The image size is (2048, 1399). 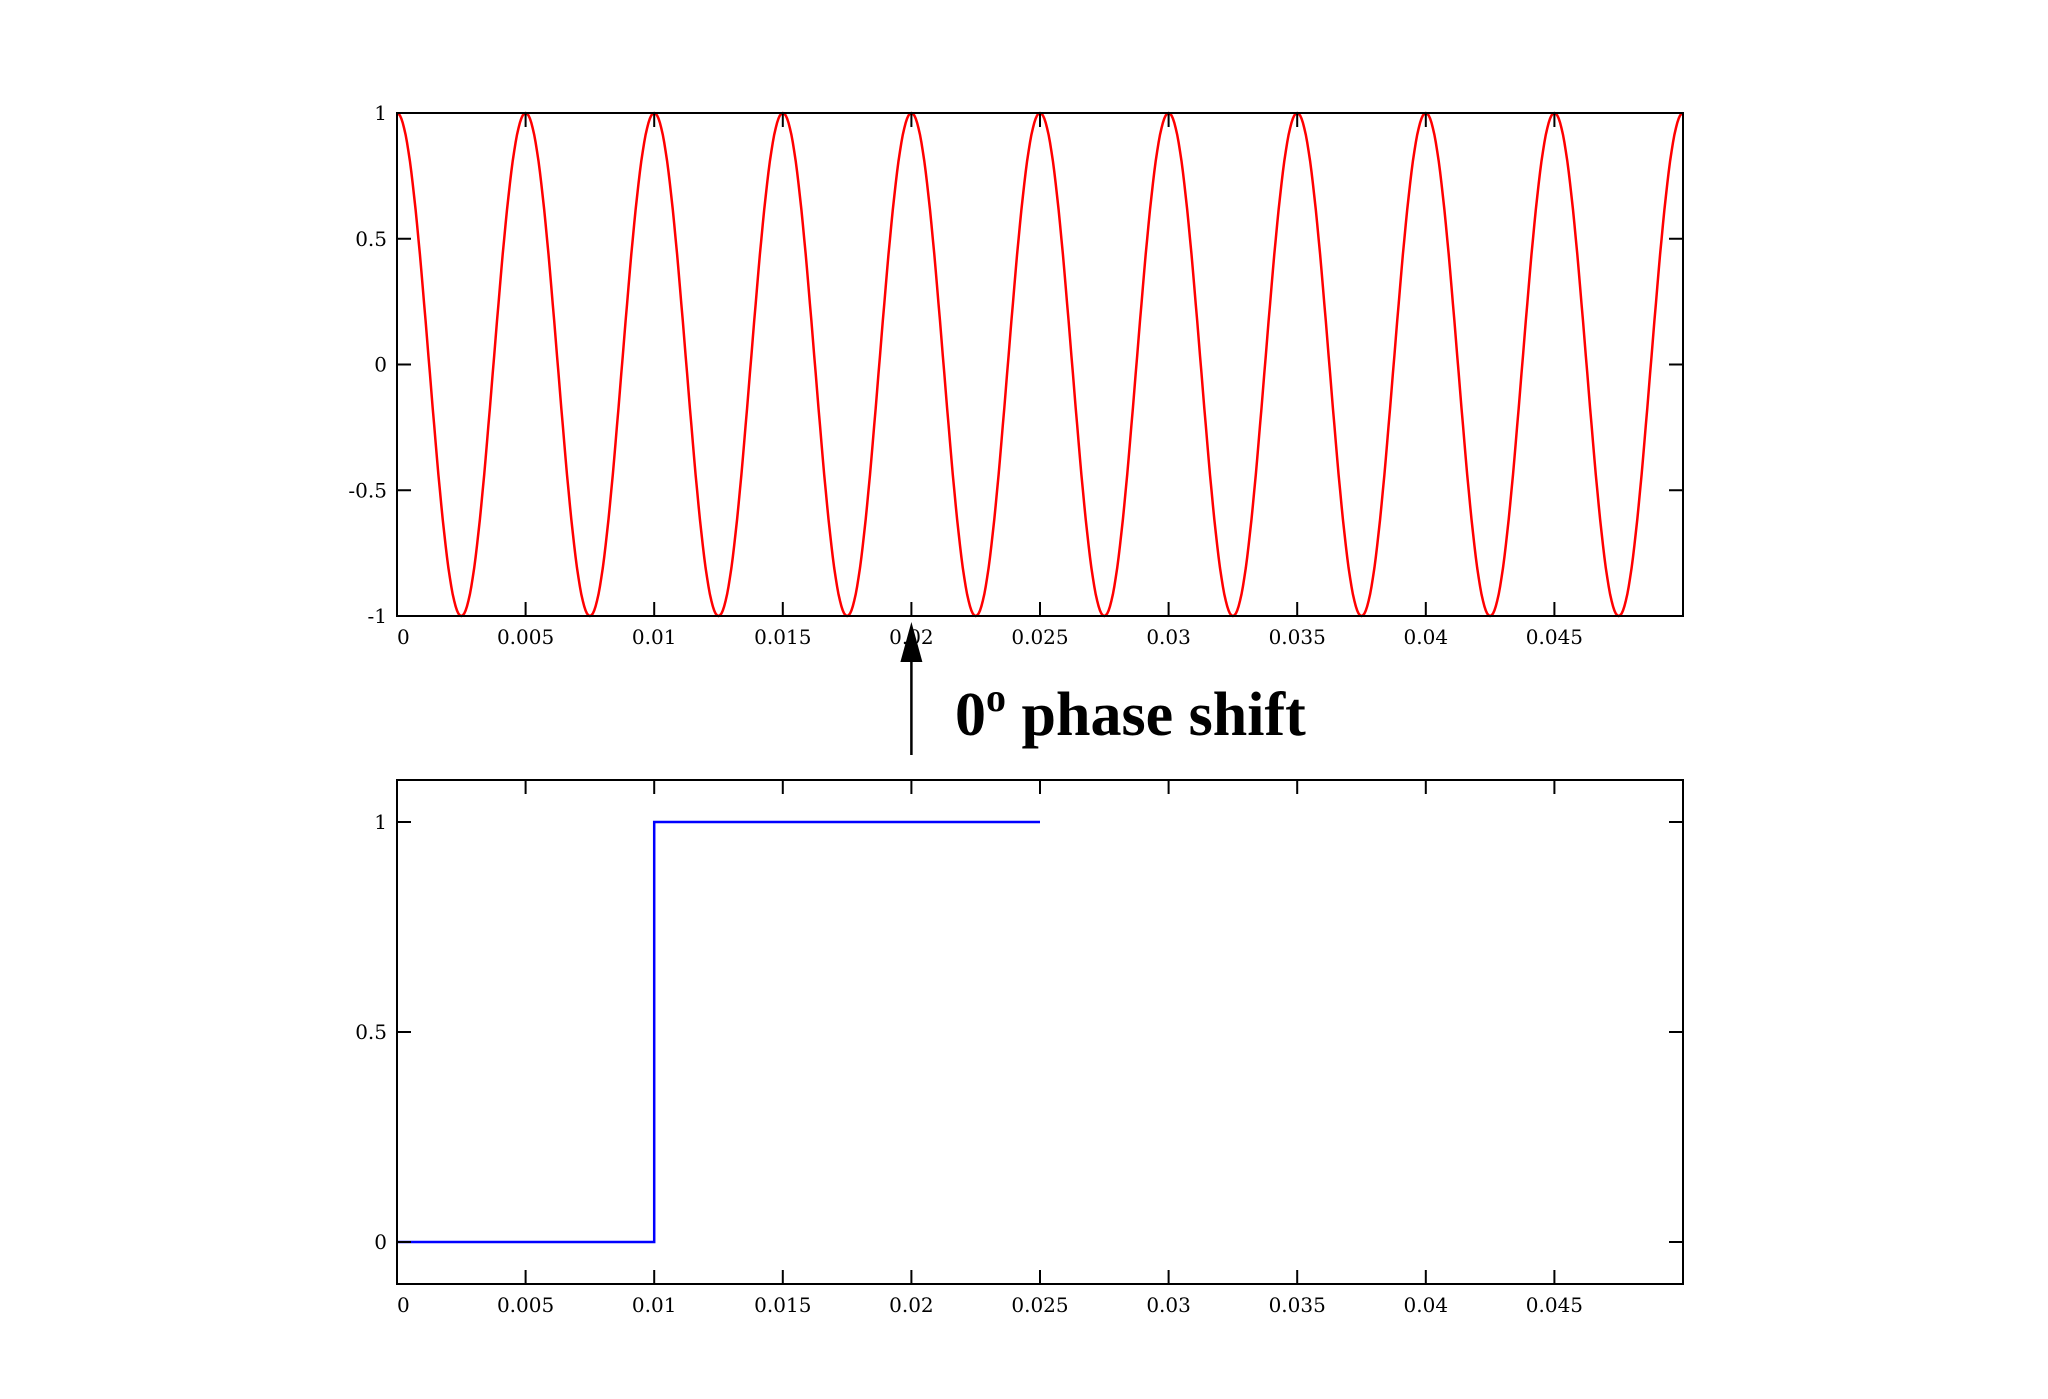 I want to click on annotation-arrow-head, so click(x=911, y=642).